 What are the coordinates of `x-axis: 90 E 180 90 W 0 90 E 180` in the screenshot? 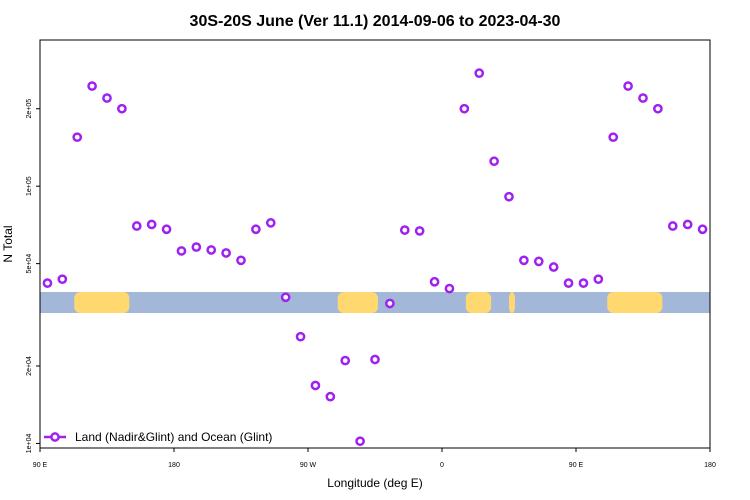 It's located at (374, 458).